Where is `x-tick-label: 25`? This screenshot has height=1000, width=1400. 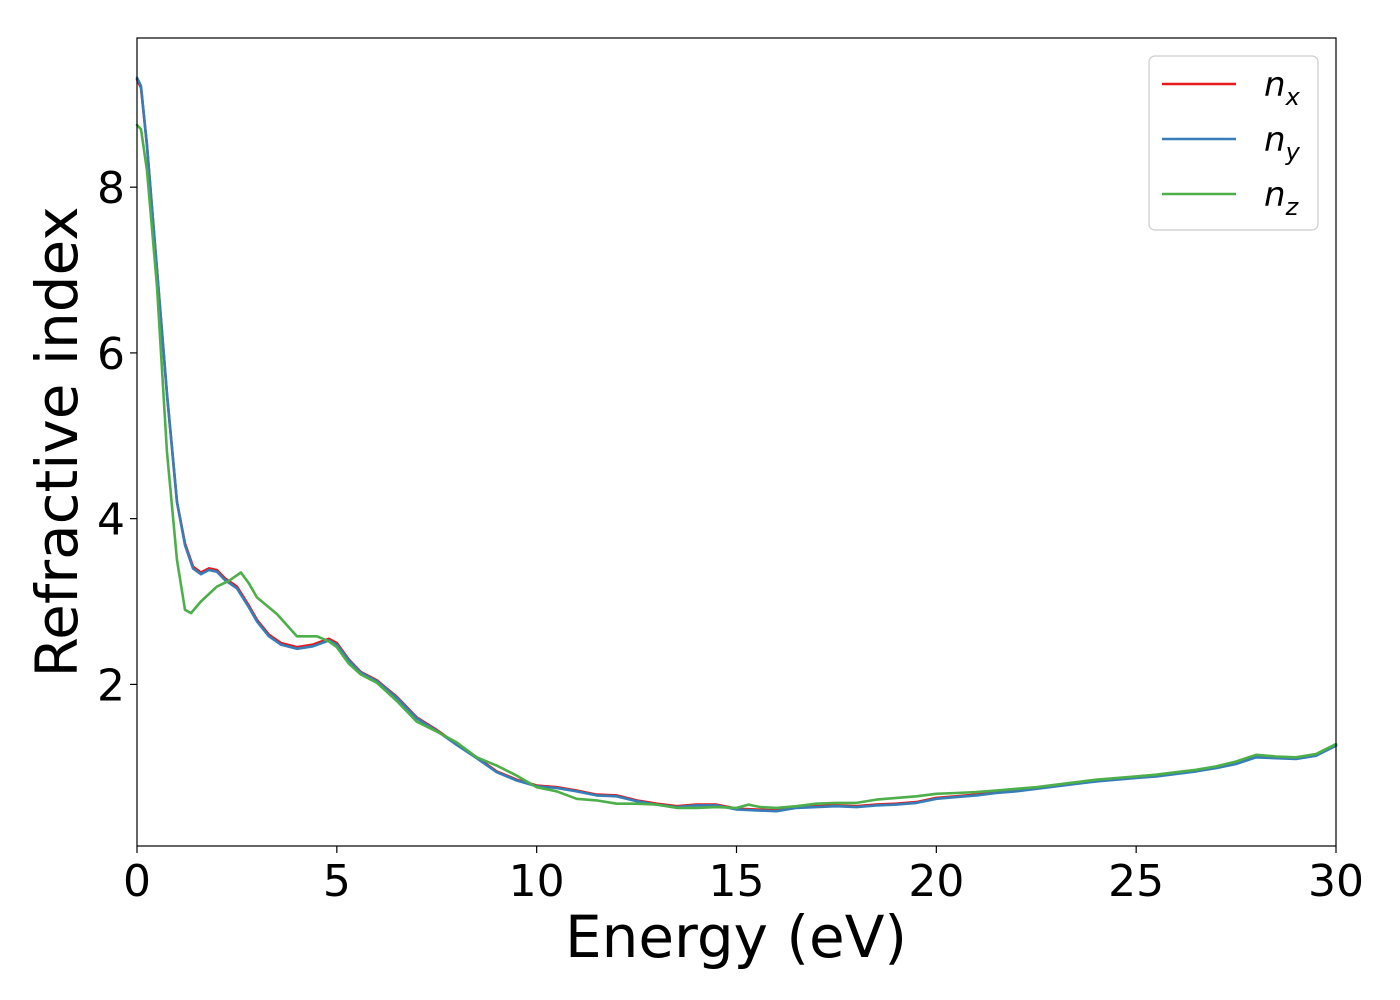
x-tick-label: 25 is located at coordinates (1136, 881).